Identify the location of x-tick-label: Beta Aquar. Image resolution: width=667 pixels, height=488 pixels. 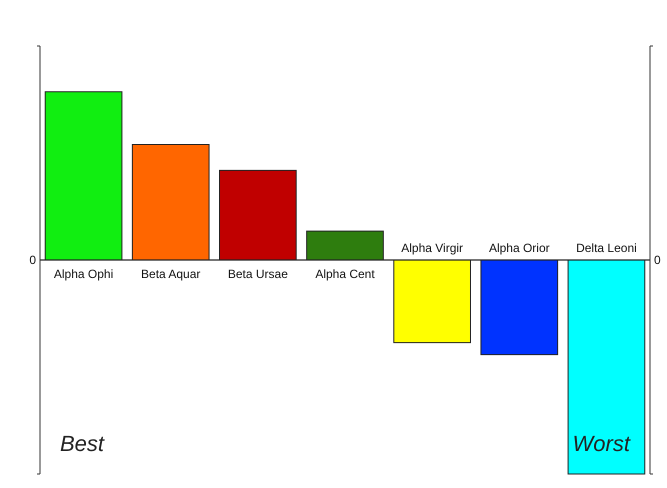
(170, 274).